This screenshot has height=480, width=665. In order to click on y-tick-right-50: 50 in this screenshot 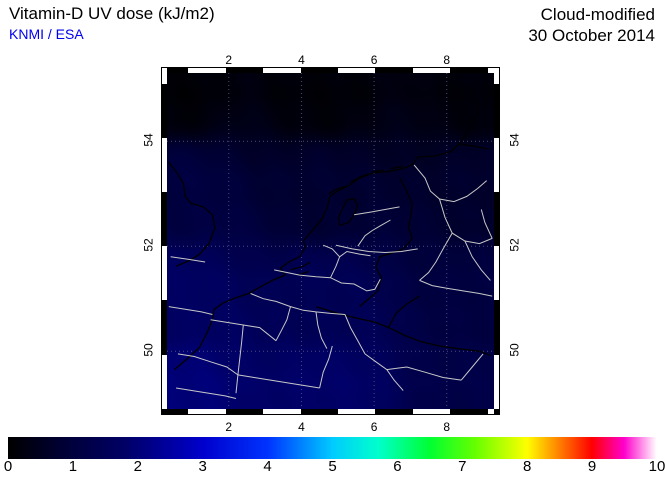, I will do `click(514, 350)`.